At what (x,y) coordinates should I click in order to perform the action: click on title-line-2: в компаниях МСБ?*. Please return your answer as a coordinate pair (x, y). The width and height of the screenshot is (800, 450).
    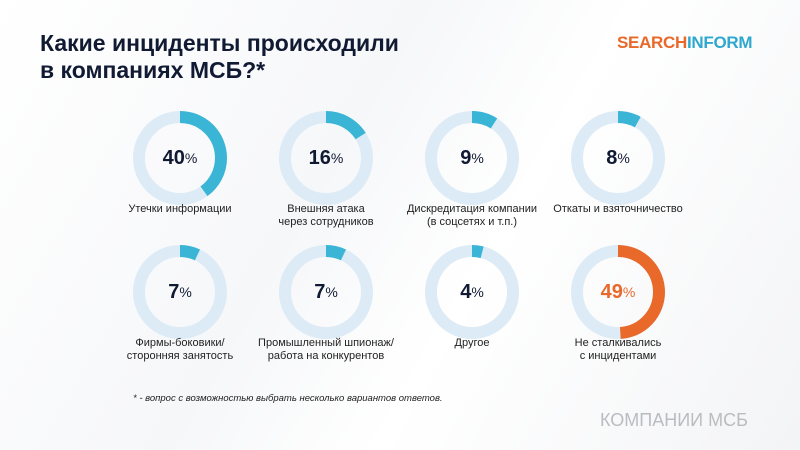
    Looking at the image, I should click on (153, 70).